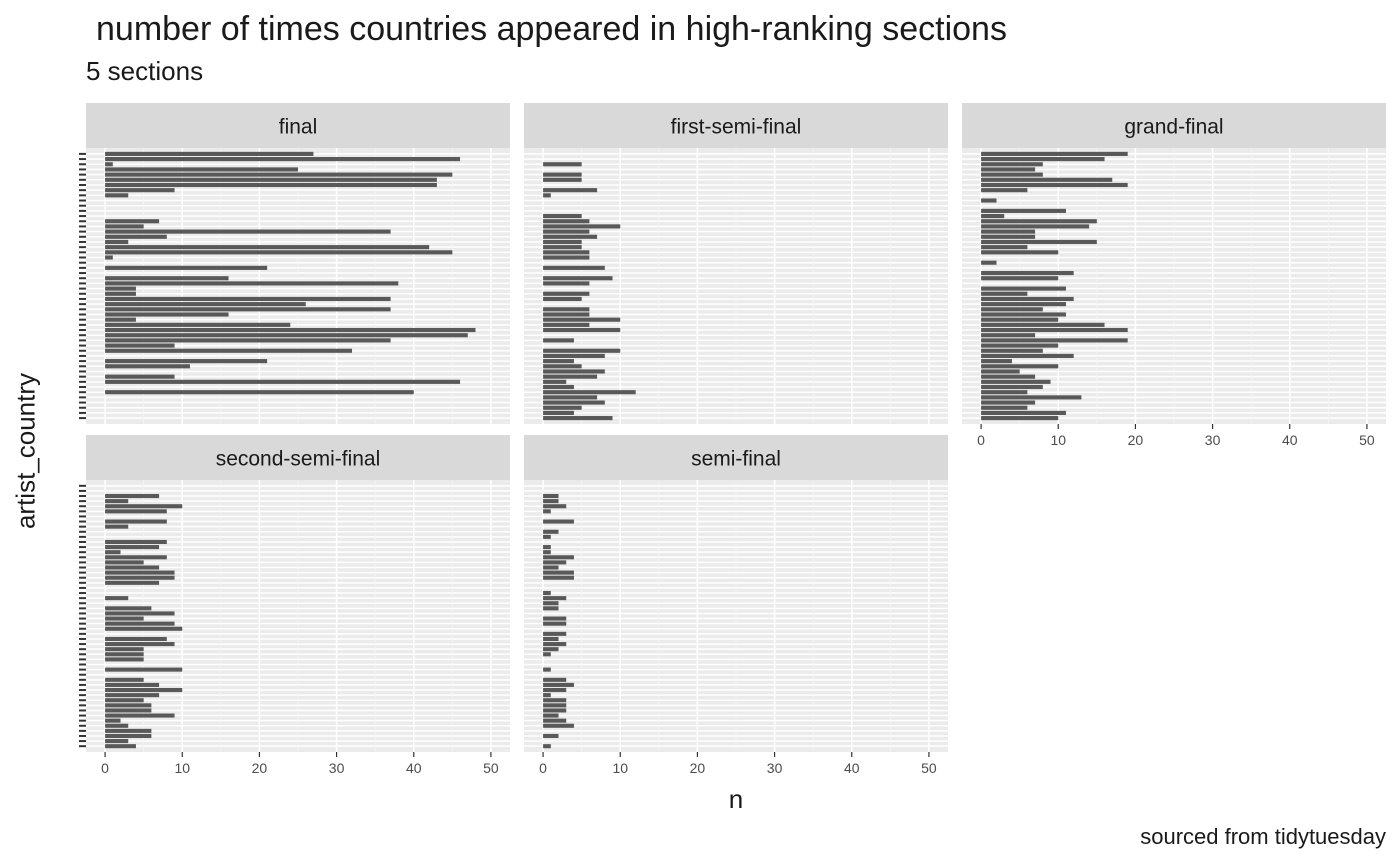 The image size is (1400, 865). Describe the element at coordinates (736, 127) in the screenshot. I see `facet-strip-label: first-semi-final` at that location.